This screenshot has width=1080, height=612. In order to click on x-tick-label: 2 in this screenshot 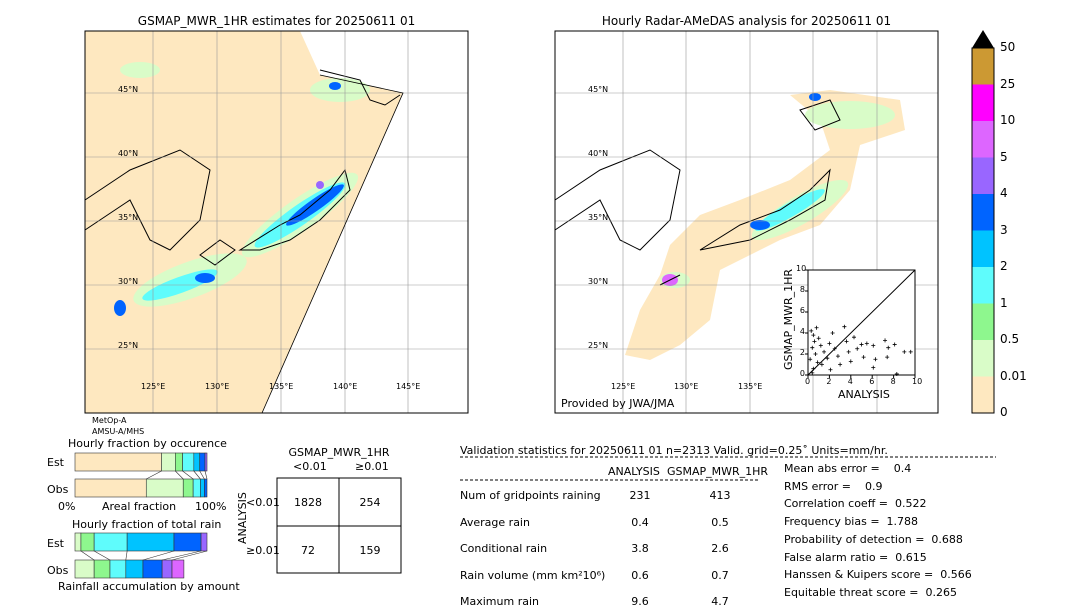, I will do `click(829, 381)`.